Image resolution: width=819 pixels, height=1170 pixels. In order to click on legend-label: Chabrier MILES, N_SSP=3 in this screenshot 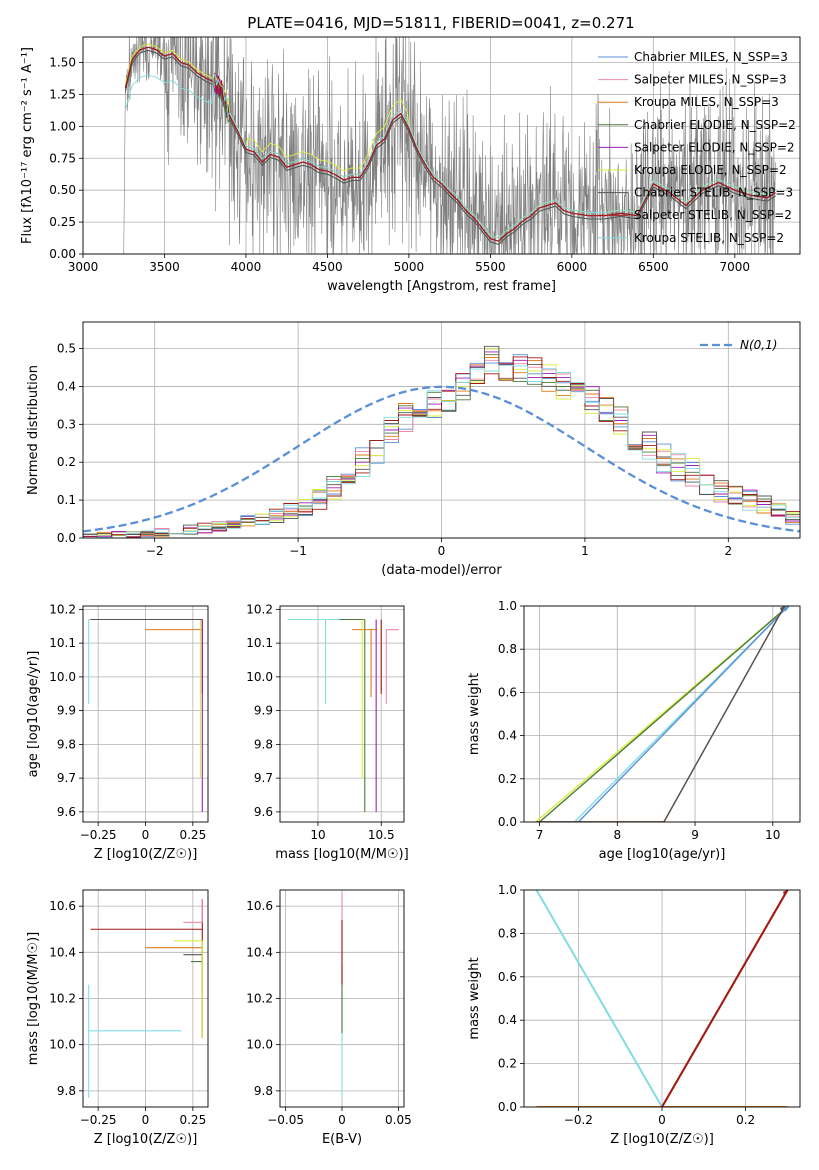, I will do `click(711, 57)`.